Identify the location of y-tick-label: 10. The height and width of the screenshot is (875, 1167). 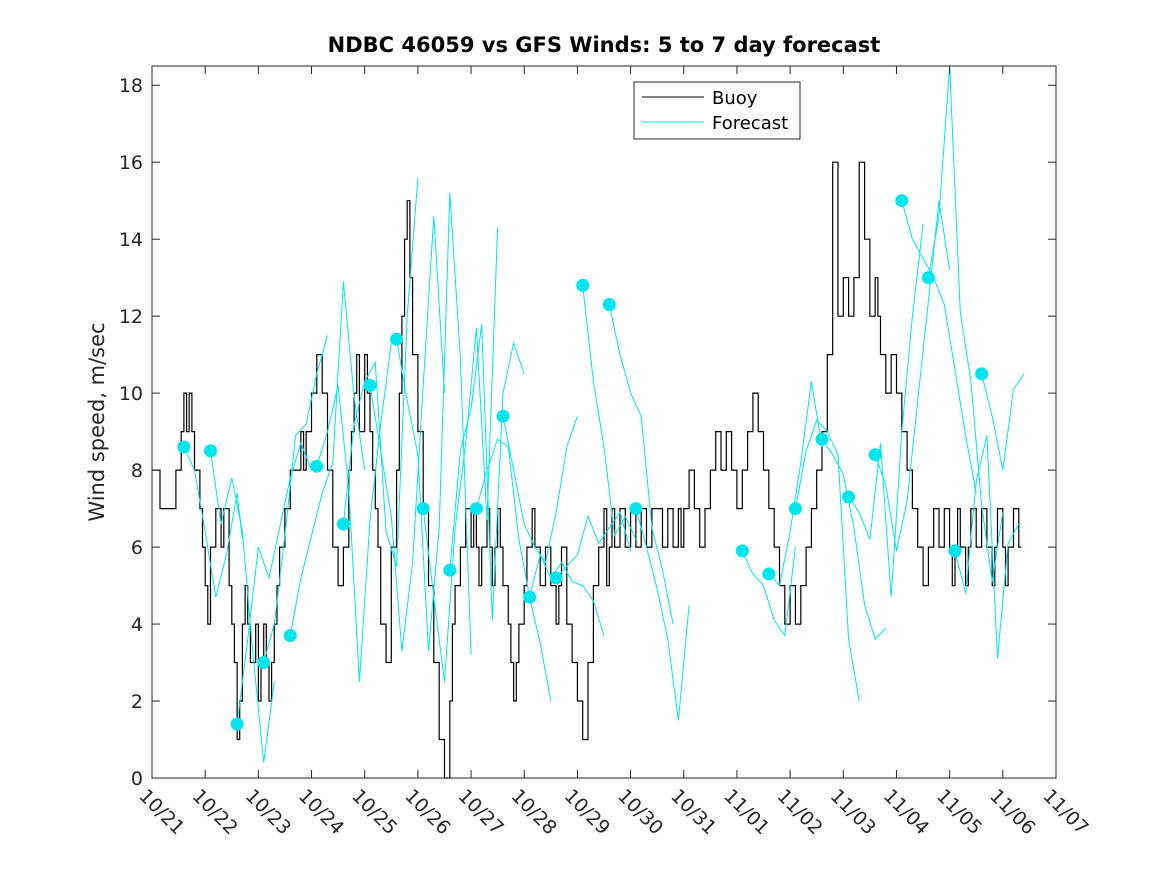
(131, 394).